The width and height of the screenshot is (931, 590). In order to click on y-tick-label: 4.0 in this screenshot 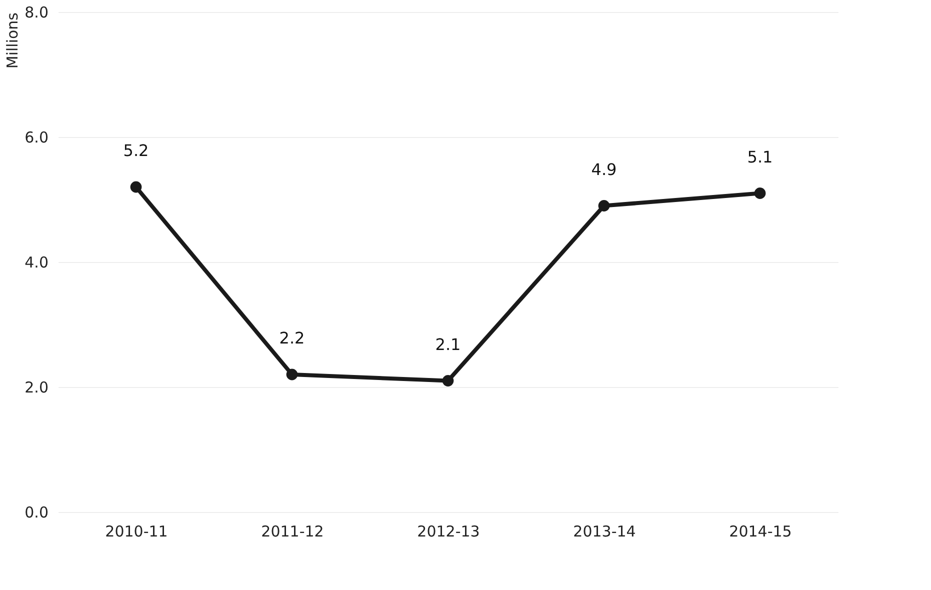, I will do `click(36, 263)`.